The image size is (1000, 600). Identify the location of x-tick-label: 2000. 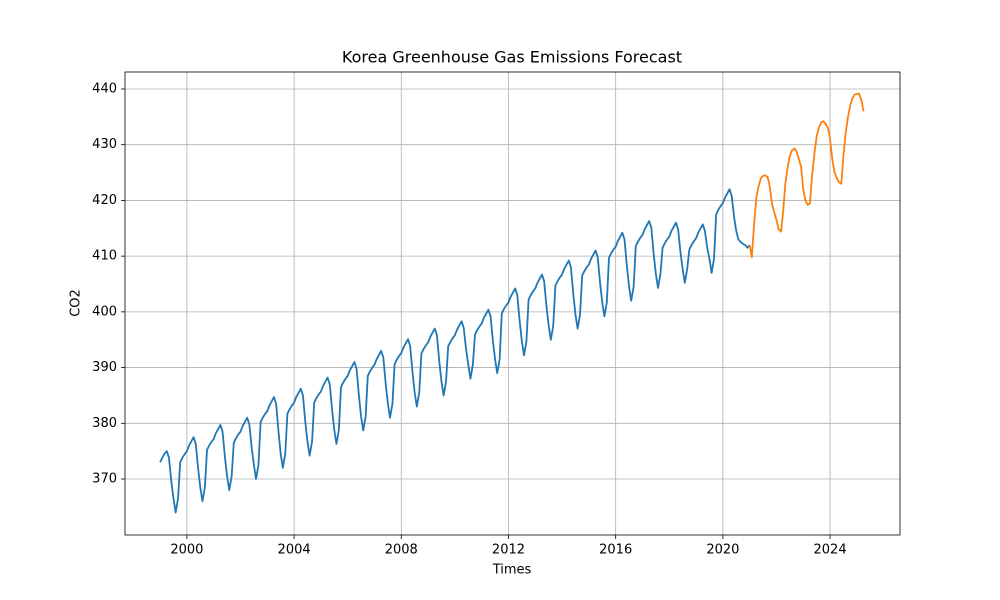
(186, 550).